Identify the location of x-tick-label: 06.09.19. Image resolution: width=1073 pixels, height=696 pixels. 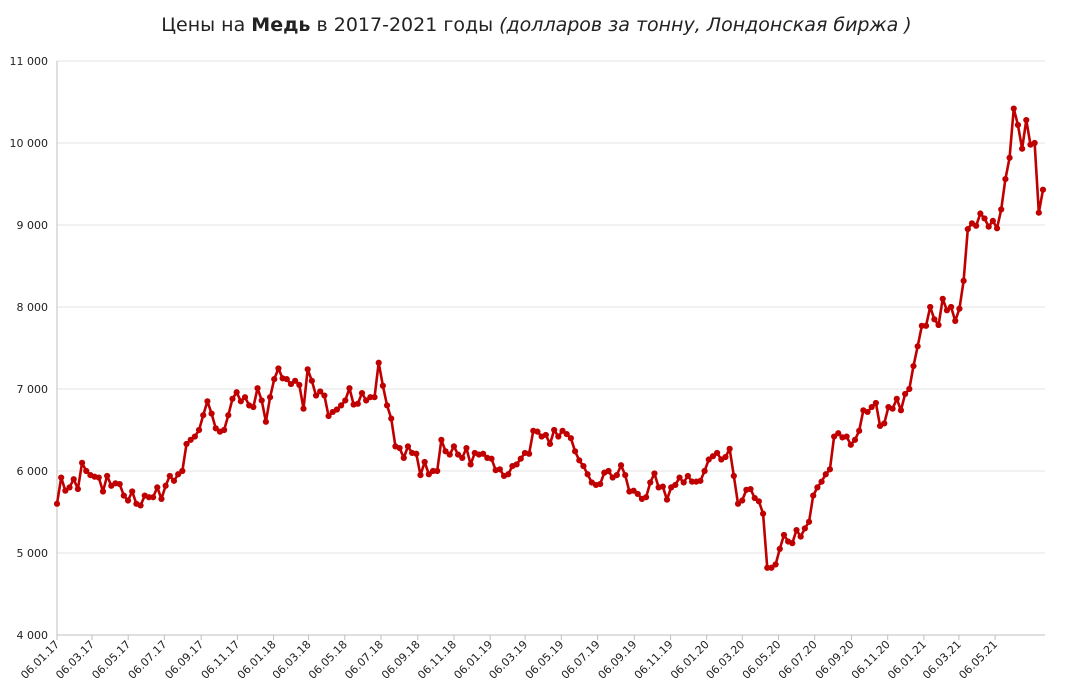
(618, 660).